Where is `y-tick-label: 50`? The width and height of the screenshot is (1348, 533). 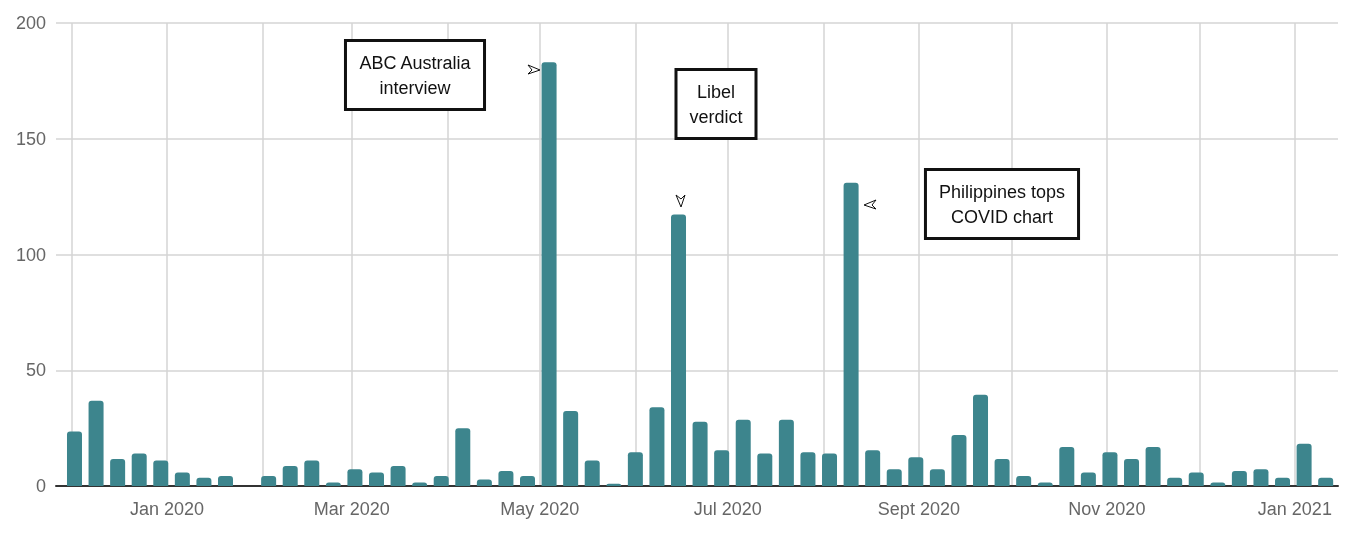
y-tick-label: 50 is located at coordinates (35, 370).